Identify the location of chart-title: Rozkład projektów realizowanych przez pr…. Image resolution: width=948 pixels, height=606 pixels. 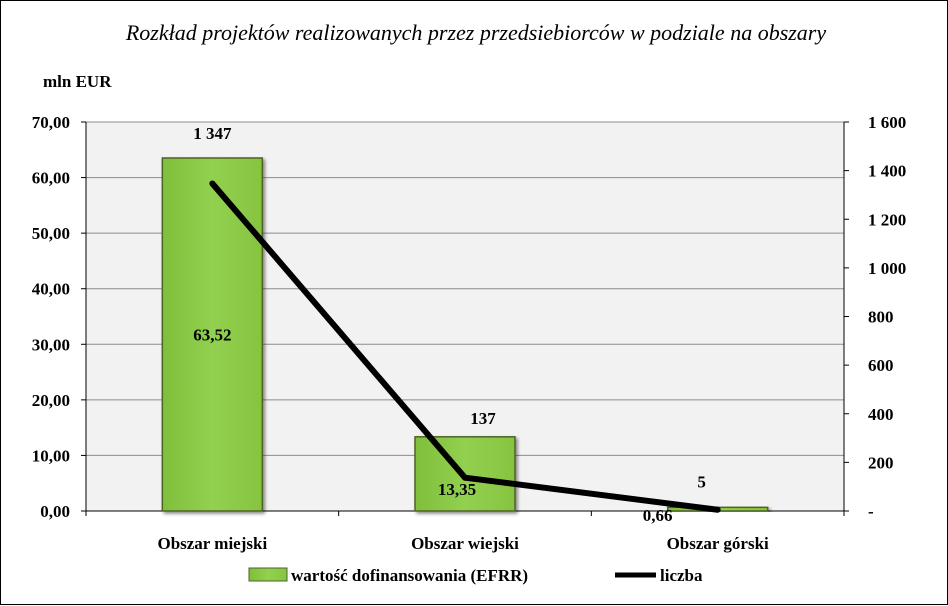
(476, 32).